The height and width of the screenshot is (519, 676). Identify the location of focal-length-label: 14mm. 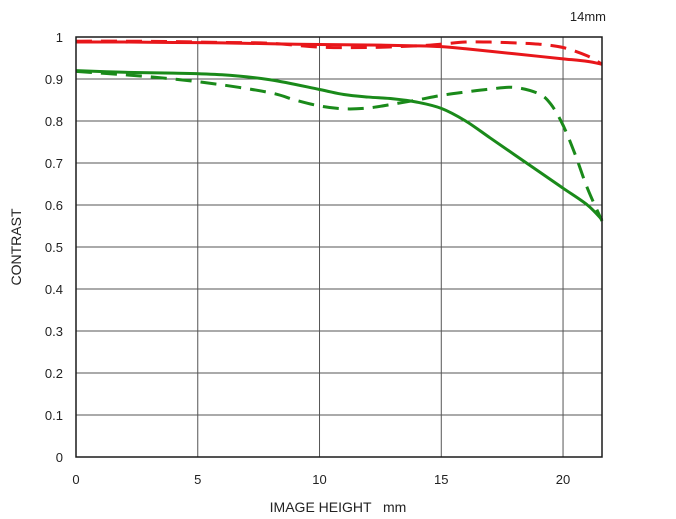
(588, 16).